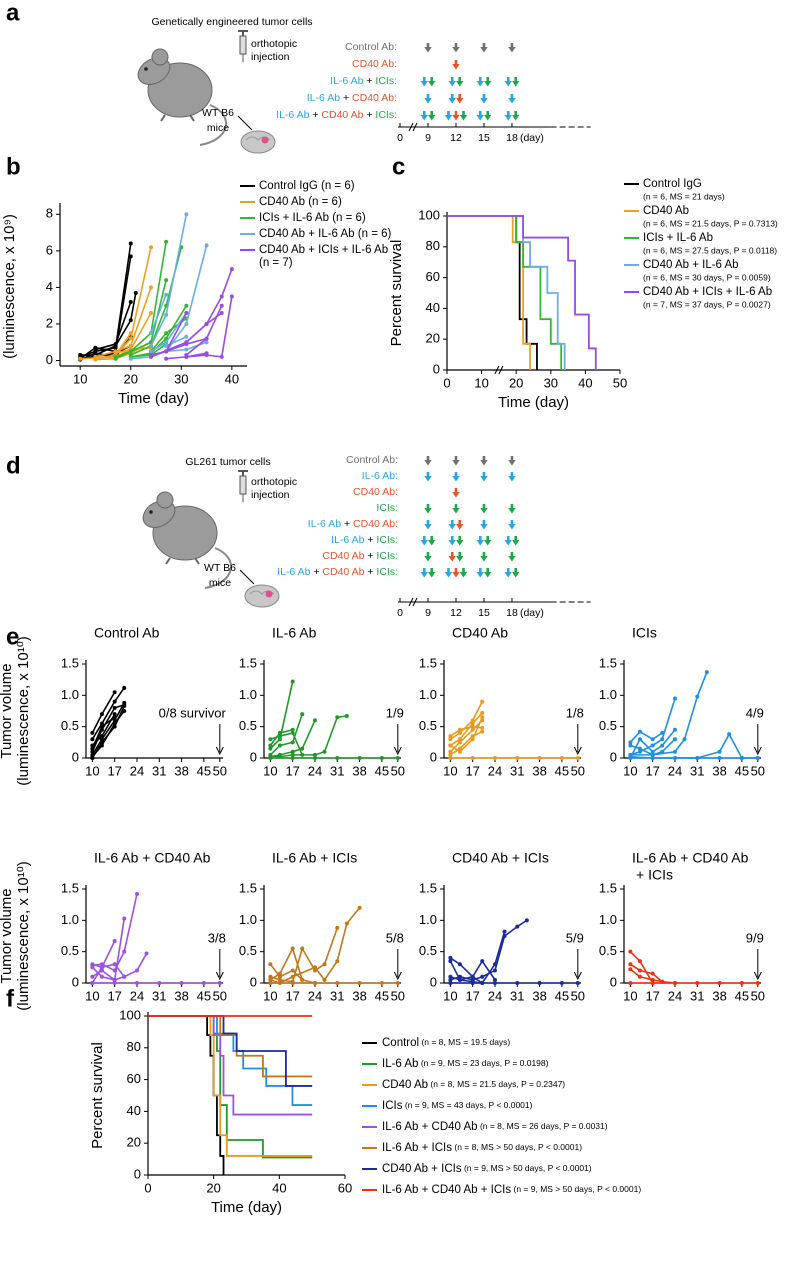 This screenshot has width=790, height=1275. What do you see at coordinates (347, 524) in the screenshot?
I see `treatment-part: +` at bounding box center [347, 524].